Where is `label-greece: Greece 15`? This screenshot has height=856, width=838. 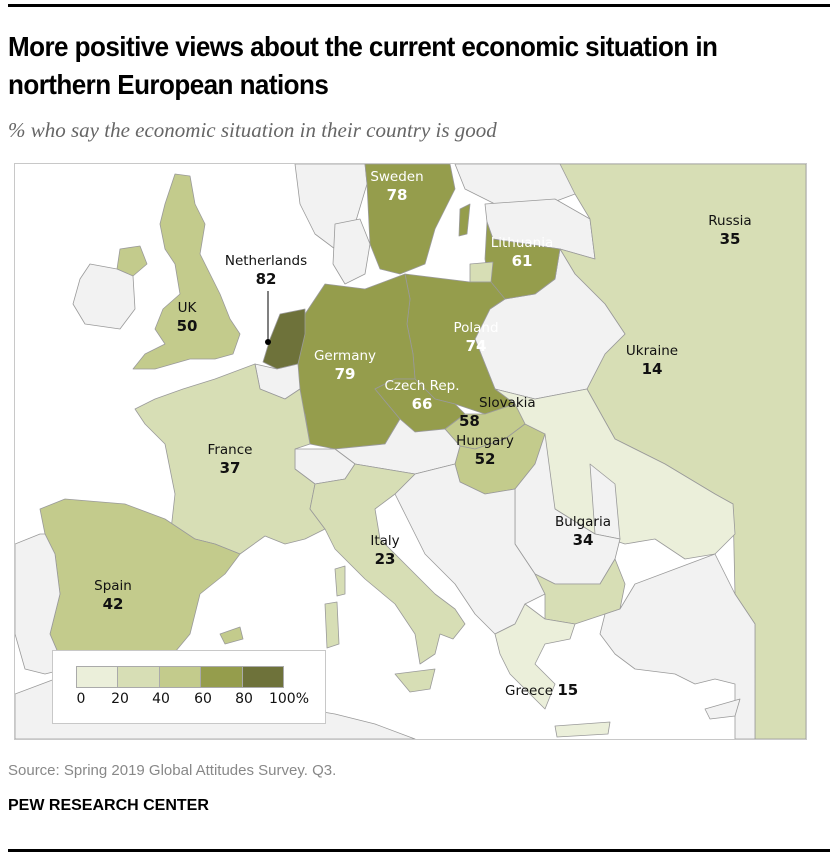 label-greece: Greece 15 is located at coordinates (541, 690).